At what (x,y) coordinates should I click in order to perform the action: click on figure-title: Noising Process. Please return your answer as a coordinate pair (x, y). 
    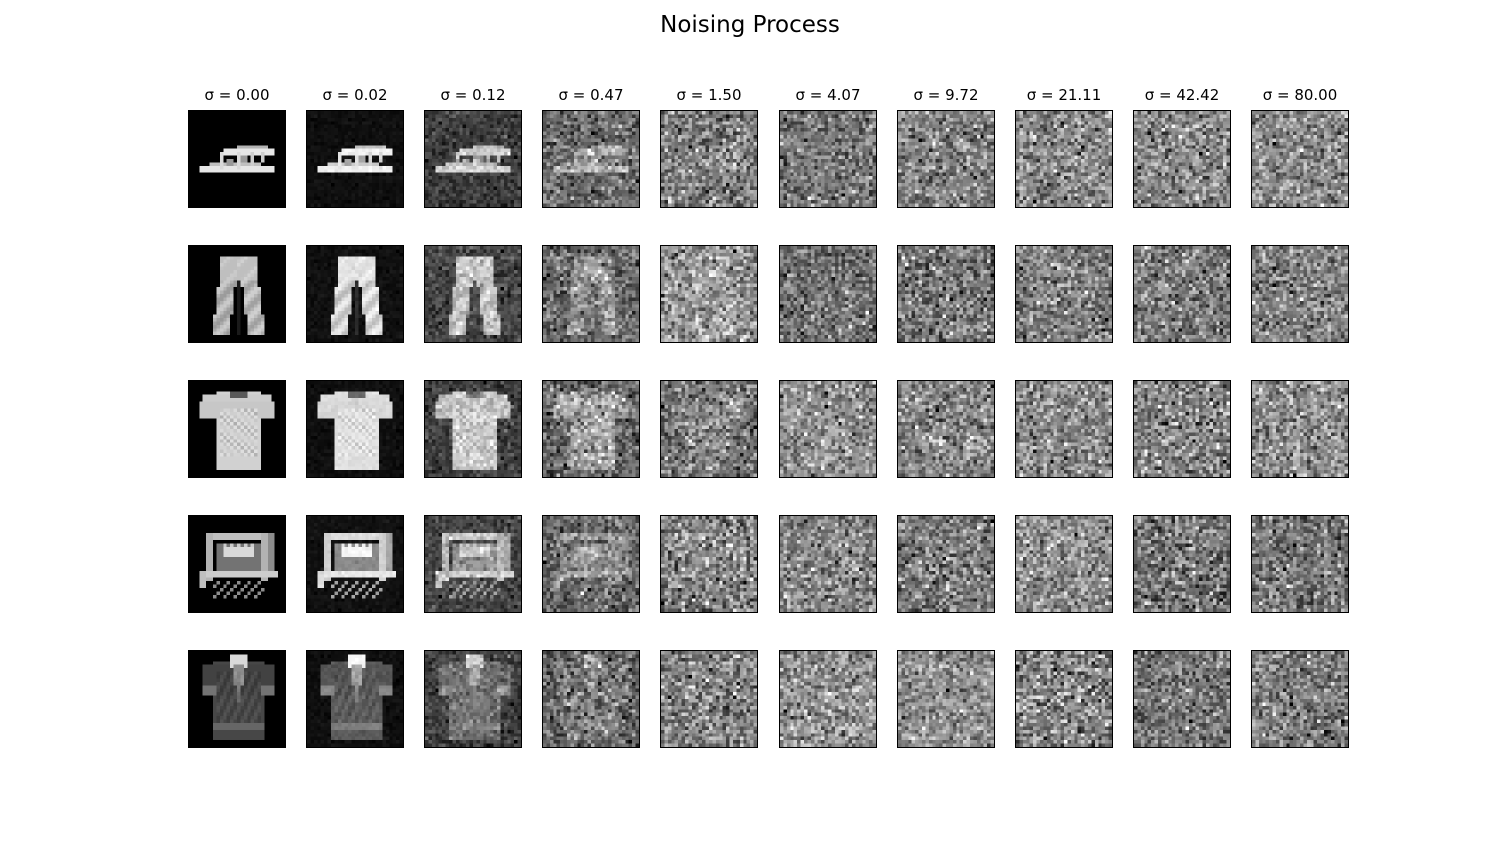
    Looking at the image, I should click on (750, 25).